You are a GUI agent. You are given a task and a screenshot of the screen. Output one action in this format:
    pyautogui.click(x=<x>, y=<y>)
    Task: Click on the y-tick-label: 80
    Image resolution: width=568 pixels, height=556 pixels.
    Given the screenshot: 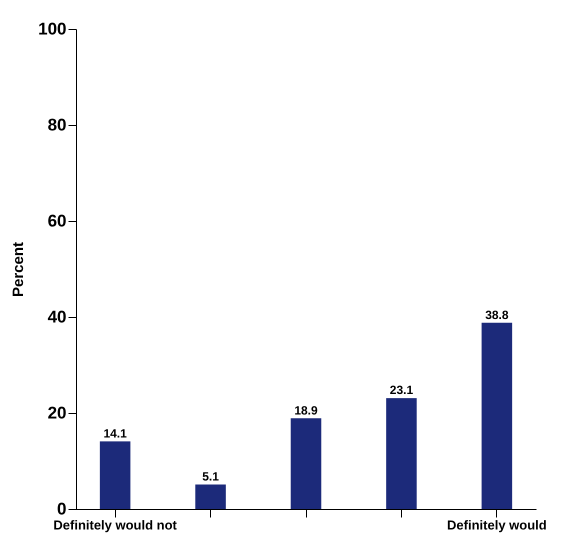 What is the action you would take?
    pyautogui.click(x=57, y=125)
    